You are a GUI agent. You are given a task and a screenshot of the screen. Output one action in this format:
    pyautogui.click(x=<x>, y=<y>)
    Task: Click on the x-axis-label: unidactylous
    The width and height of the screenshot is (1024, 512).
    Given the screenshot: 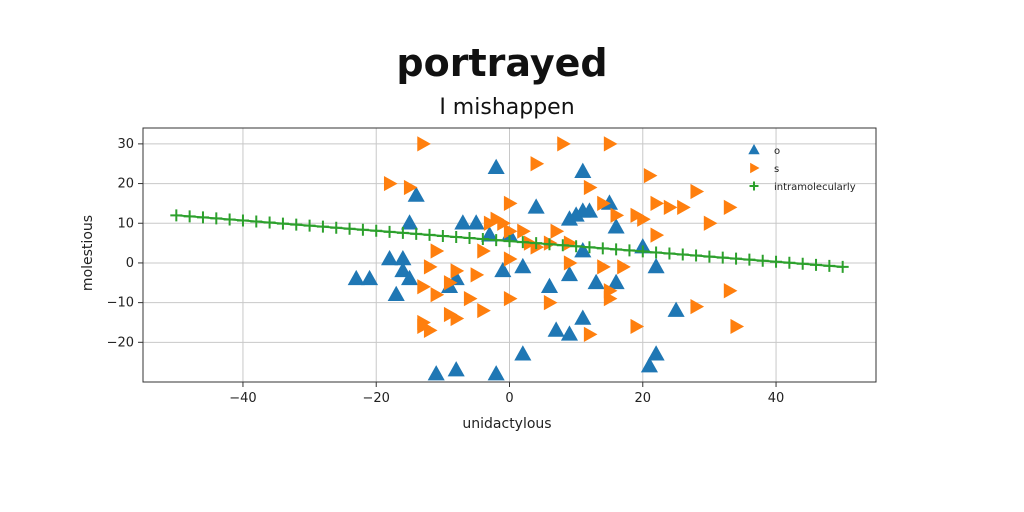 What is the action you would take?
    pyautogui.click(x=506, y=424)
    